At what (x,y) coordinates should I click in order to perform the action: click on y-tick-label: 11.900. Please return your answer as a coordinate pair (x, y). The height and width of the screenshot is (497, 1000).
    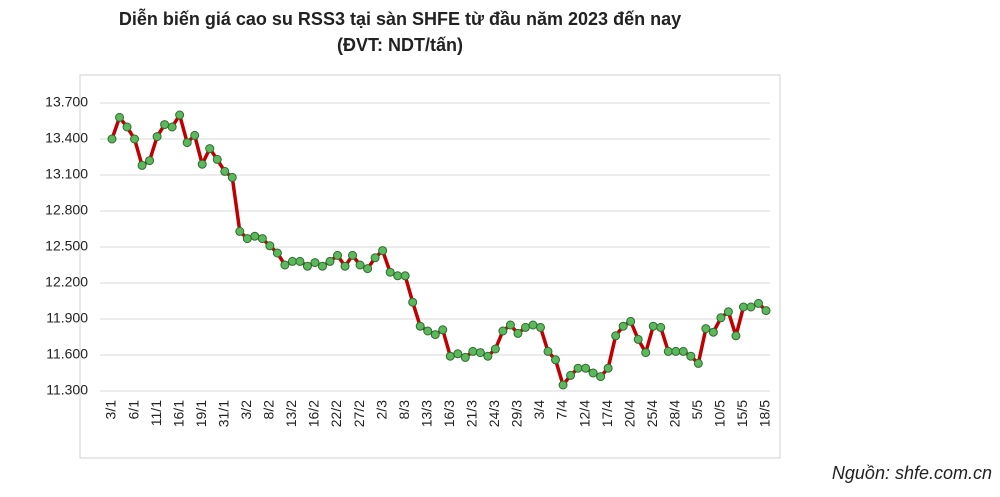
    Looking at the image, I should click on (67, 318).